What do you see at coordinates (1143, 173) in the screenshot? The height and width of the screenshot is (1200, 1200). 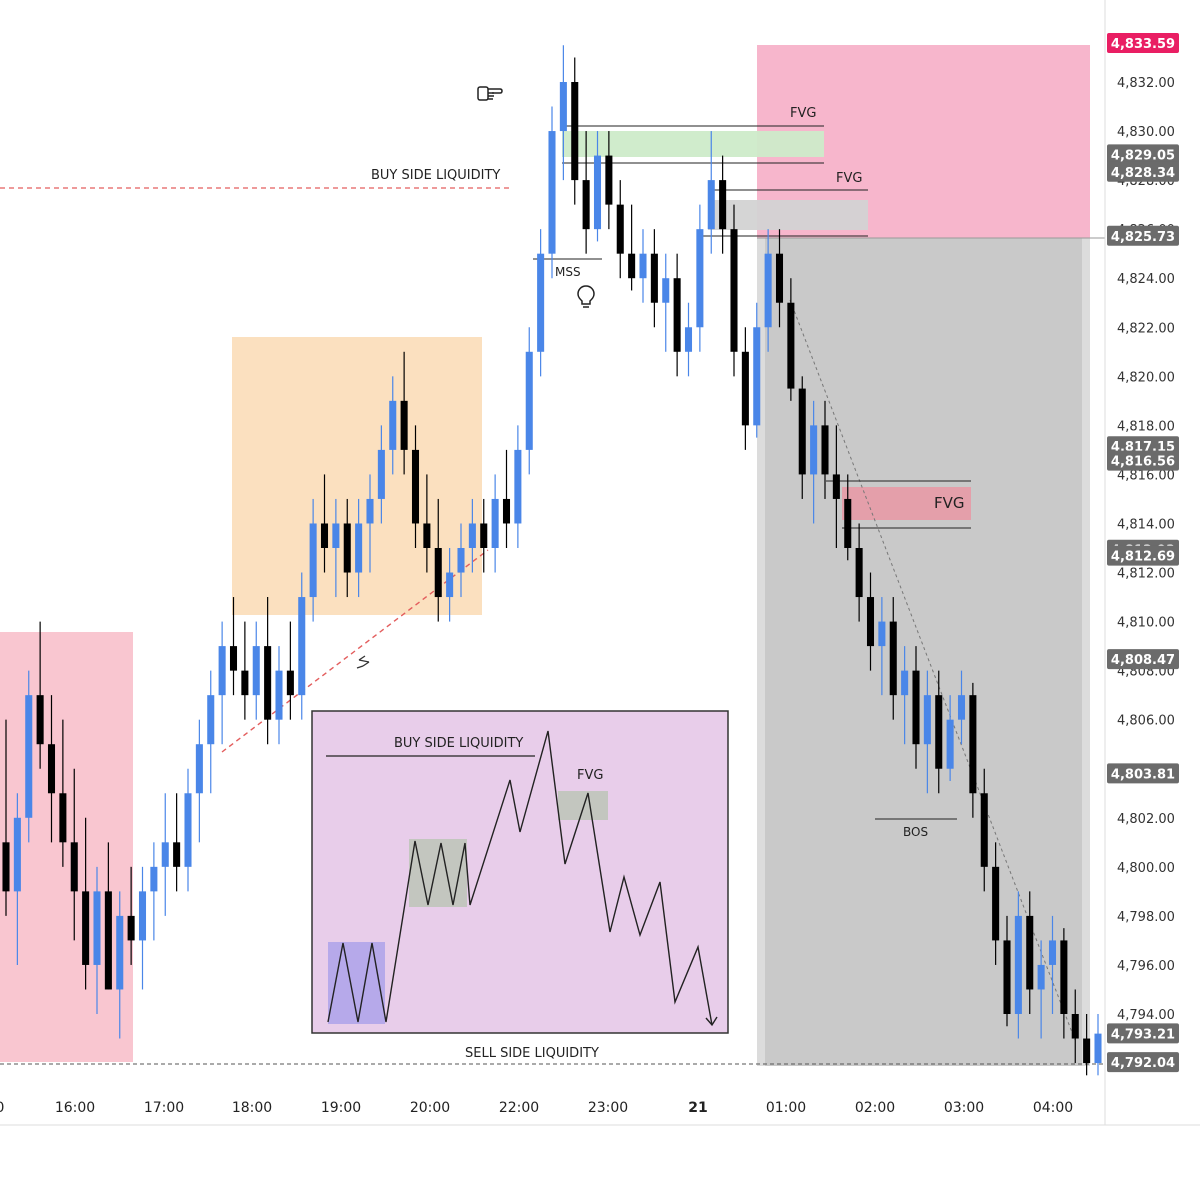 I see `price-badge-label: 4,828.34` at bounding box center [1143, 173].